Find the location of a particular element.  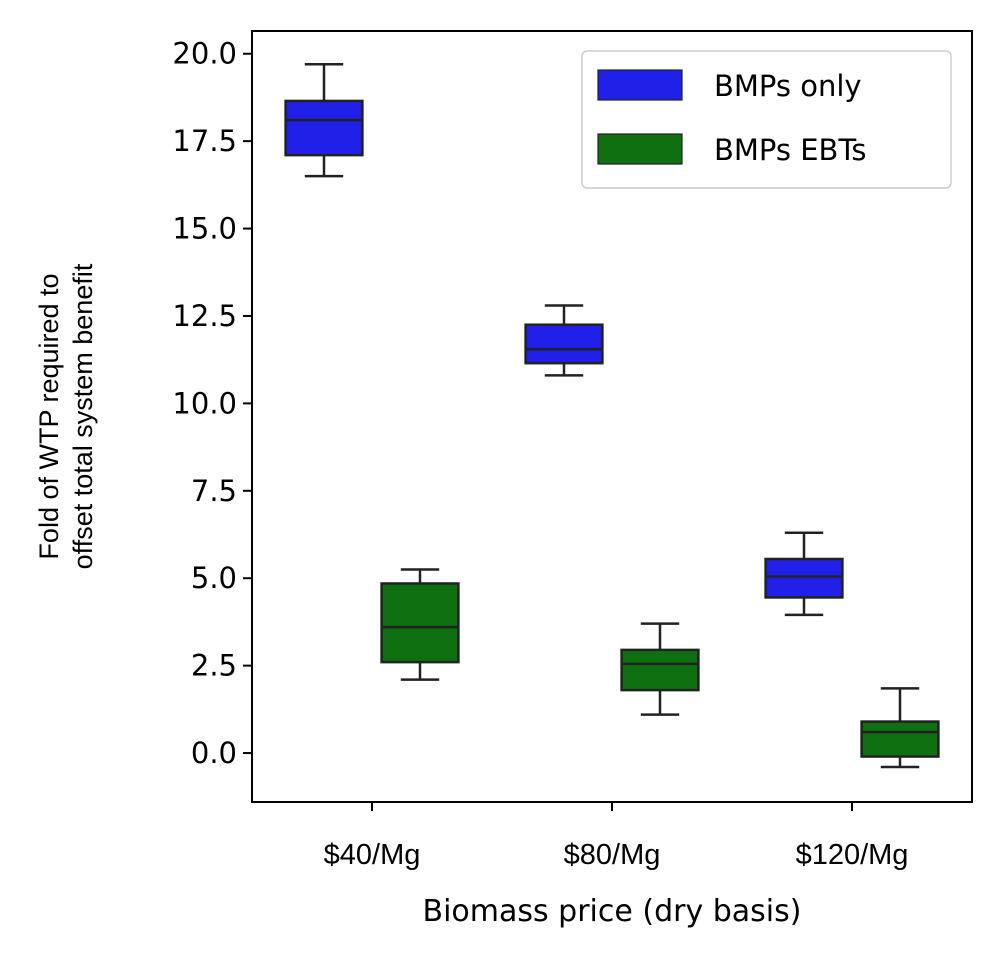

legend-label-bmps-ebts: BMPs EBTs is located at coordinates (790, 150).